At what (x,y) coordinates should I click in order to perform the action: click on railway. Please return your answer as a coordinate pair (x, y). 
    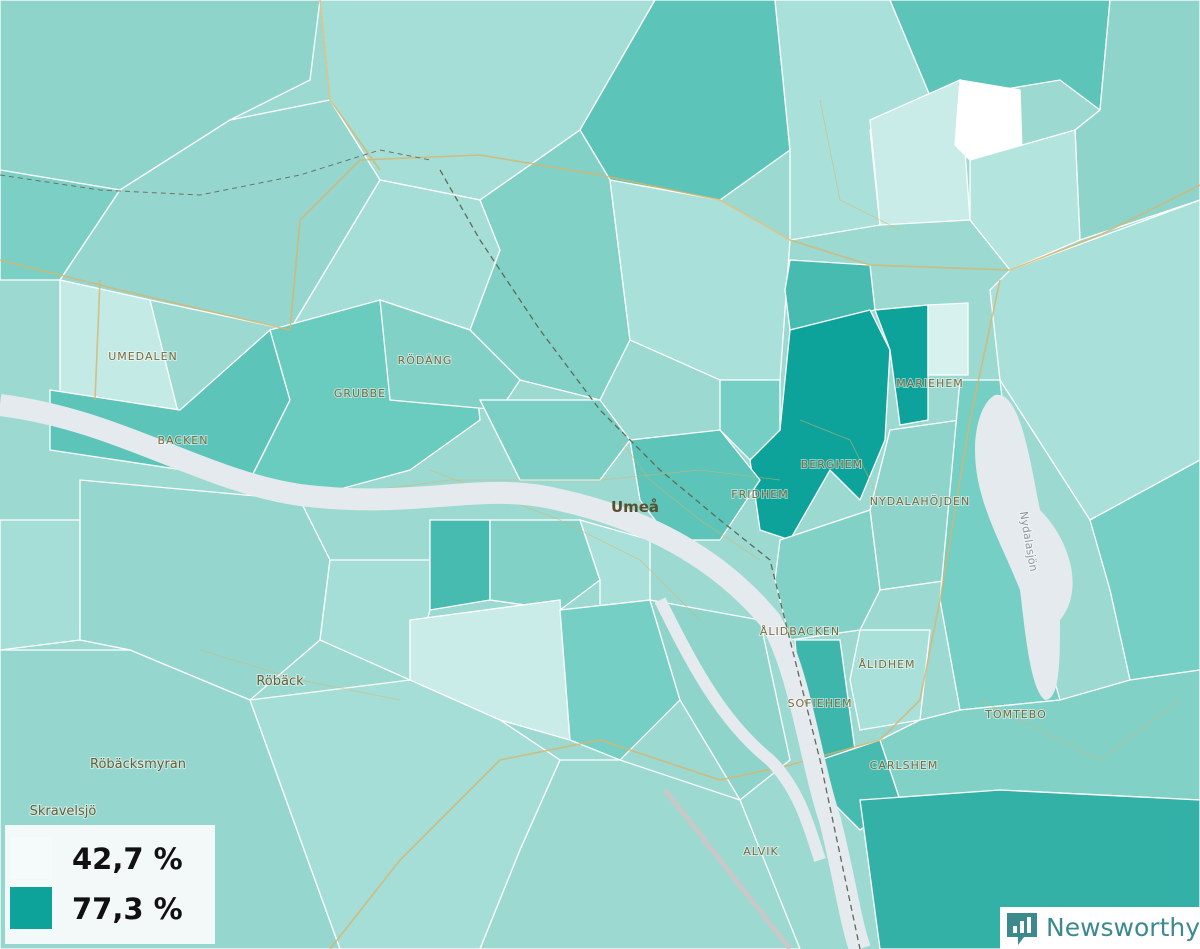
    Looking at the image, I should click on (215, 172).